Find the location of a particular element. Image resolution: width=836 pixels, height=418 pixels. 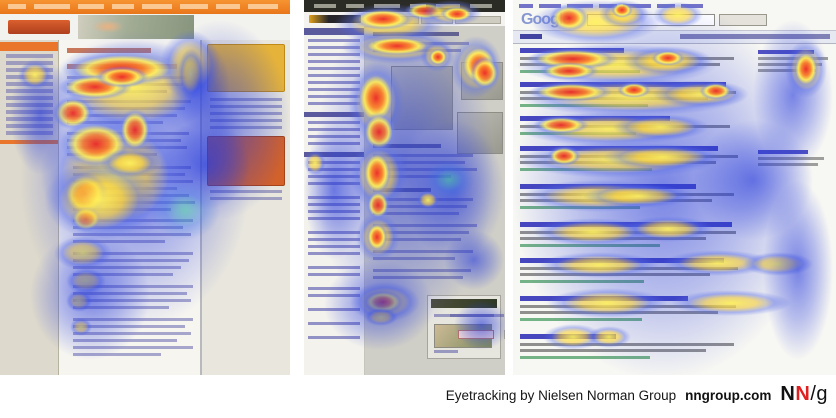

p1-top-navigation is located at coordinates (145, 7).